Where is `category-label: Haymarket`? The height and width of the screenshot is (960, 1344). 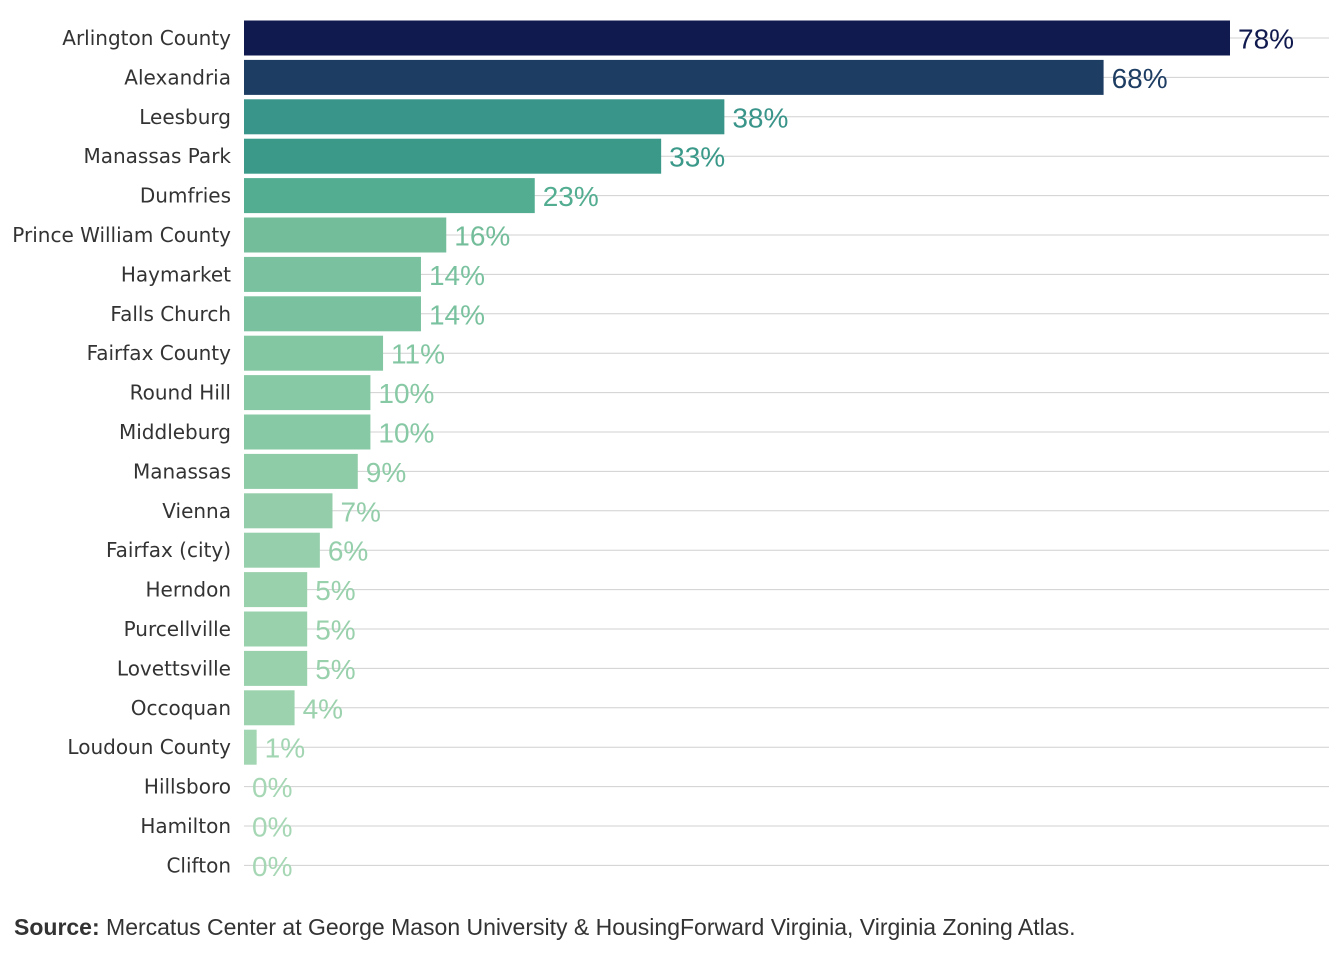 category-label: Haymarket is located at coordinates (176, 274).